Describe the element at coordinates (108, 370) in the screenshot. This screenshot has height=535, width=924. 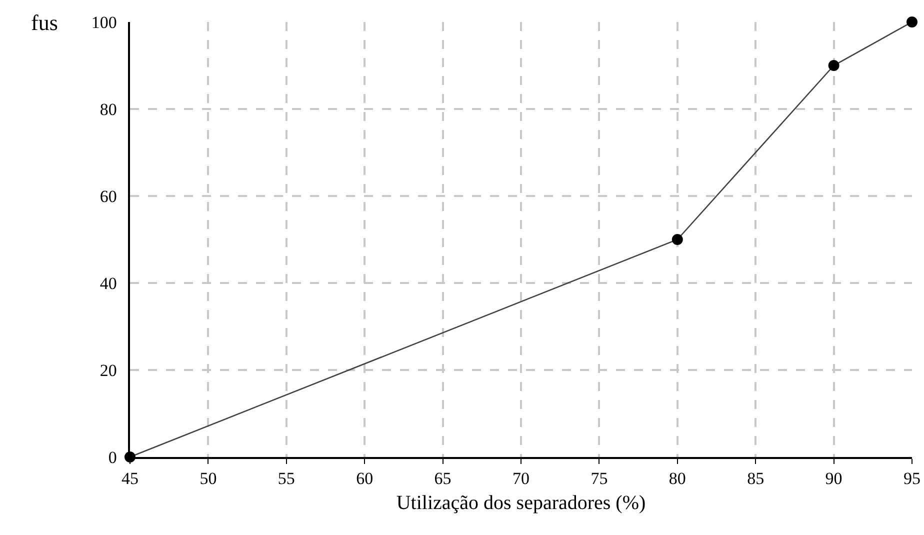
I see `y-tick-label: 20` at that location.